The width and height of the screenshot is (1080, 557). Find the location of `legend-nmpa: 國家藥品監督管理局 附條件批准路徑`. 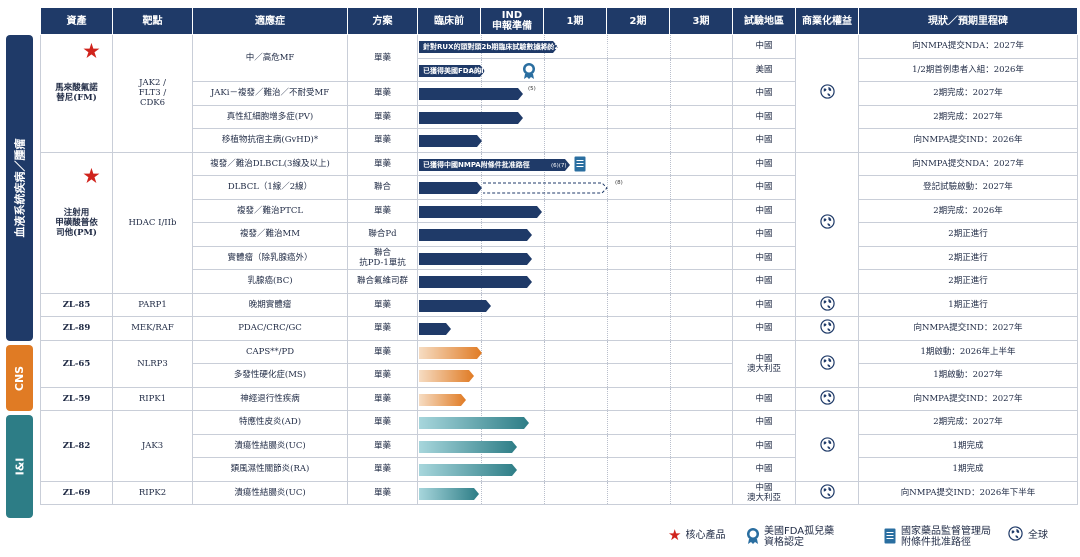

legend-nmpa: 國家藥品監督管理局 附條件批准路徑 is located at coordinates (937, 537).